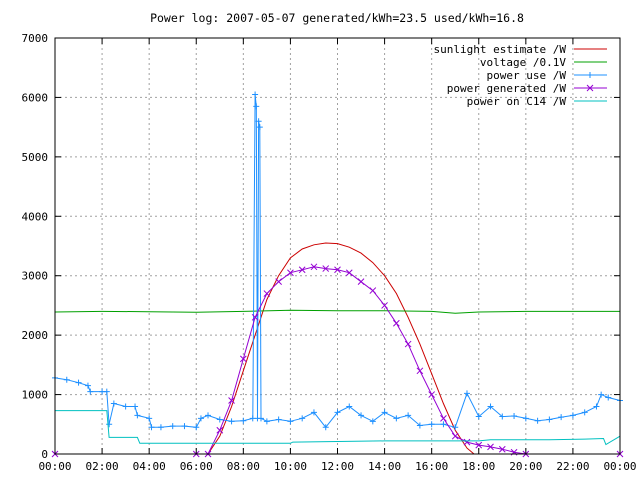 The height and width of the screenshot is (480, 640). I want to click on x-tick-label: 14:00, so click(384, 466).